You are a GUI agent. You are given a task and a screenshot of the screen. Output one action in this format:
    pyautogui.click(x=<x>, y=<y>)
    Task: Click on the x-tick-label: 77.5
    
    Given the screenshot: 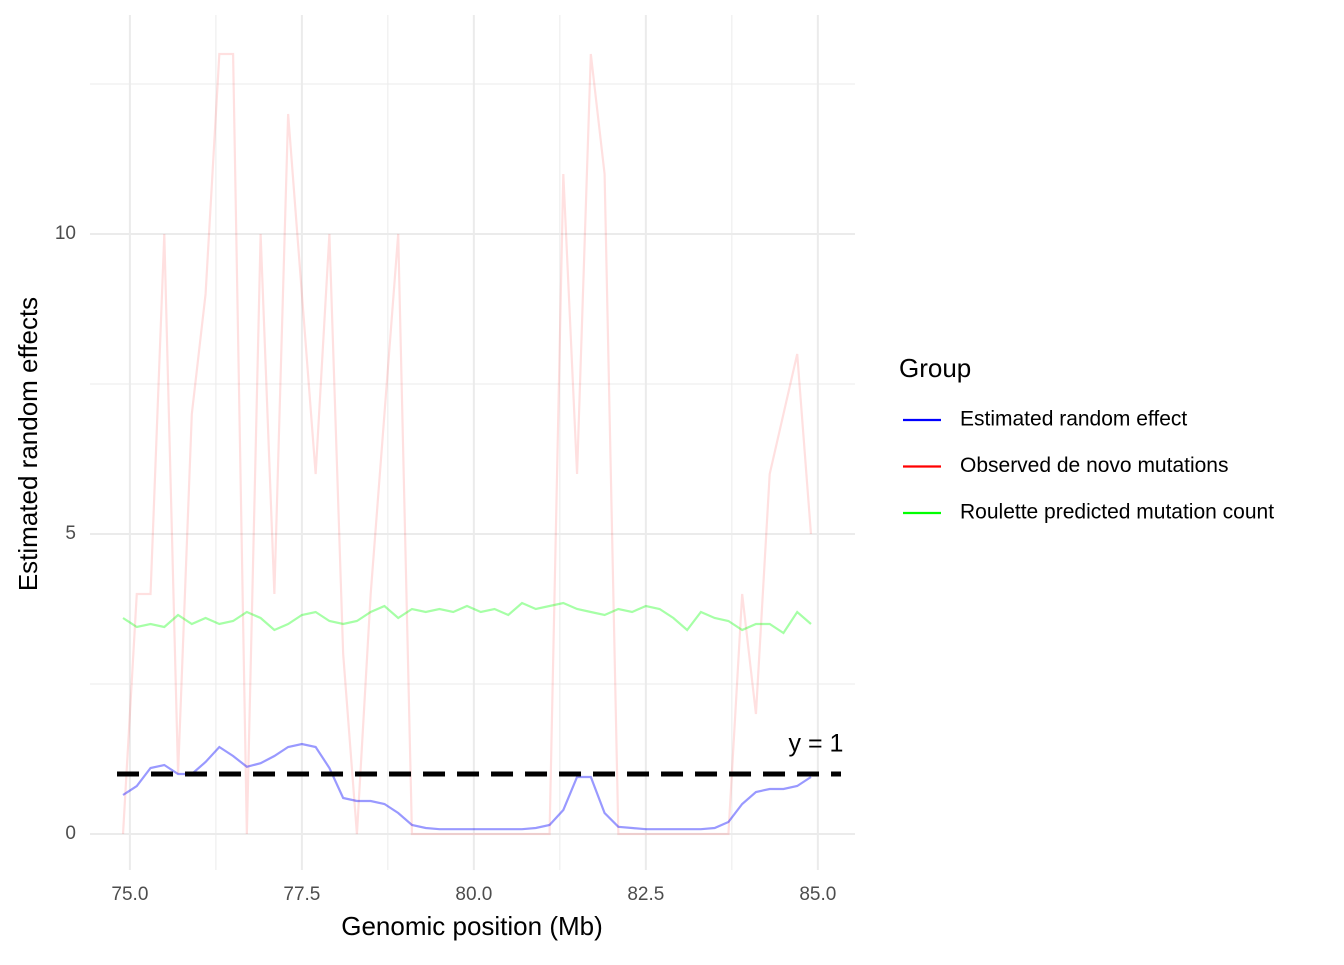 What is the action you would take?
    pyautogui.click(x=301, y=894)
    